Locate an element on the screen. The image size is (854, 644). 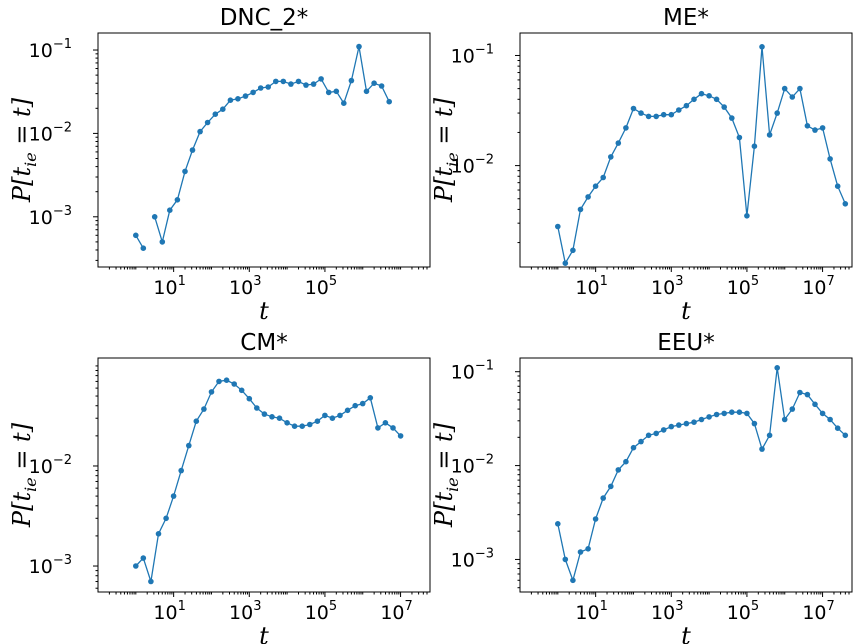
chart-cm-ytick-label: 10−3 is located at coordinates (50, 565).